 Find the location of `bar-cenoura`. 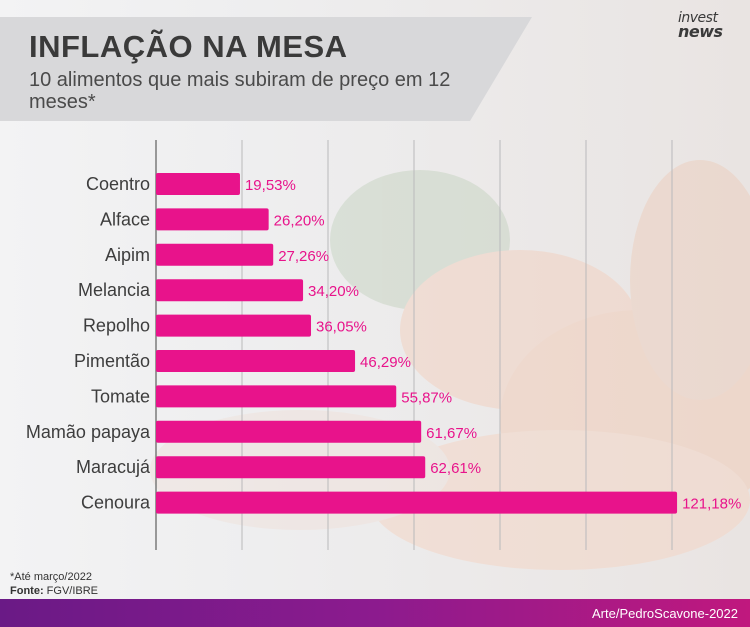

bar-cenoura is located at coordinates (417, 502).